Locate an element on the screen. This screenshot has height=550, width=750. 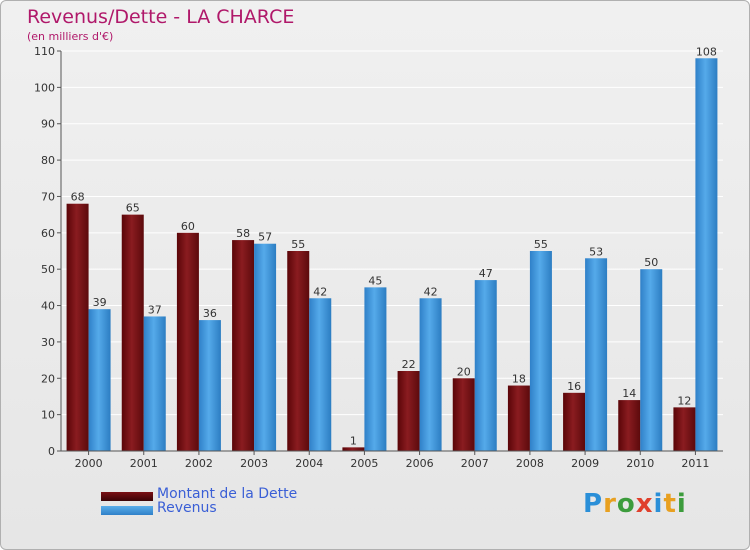
data-label-dette: 14 is located at coordinates (629, 393).